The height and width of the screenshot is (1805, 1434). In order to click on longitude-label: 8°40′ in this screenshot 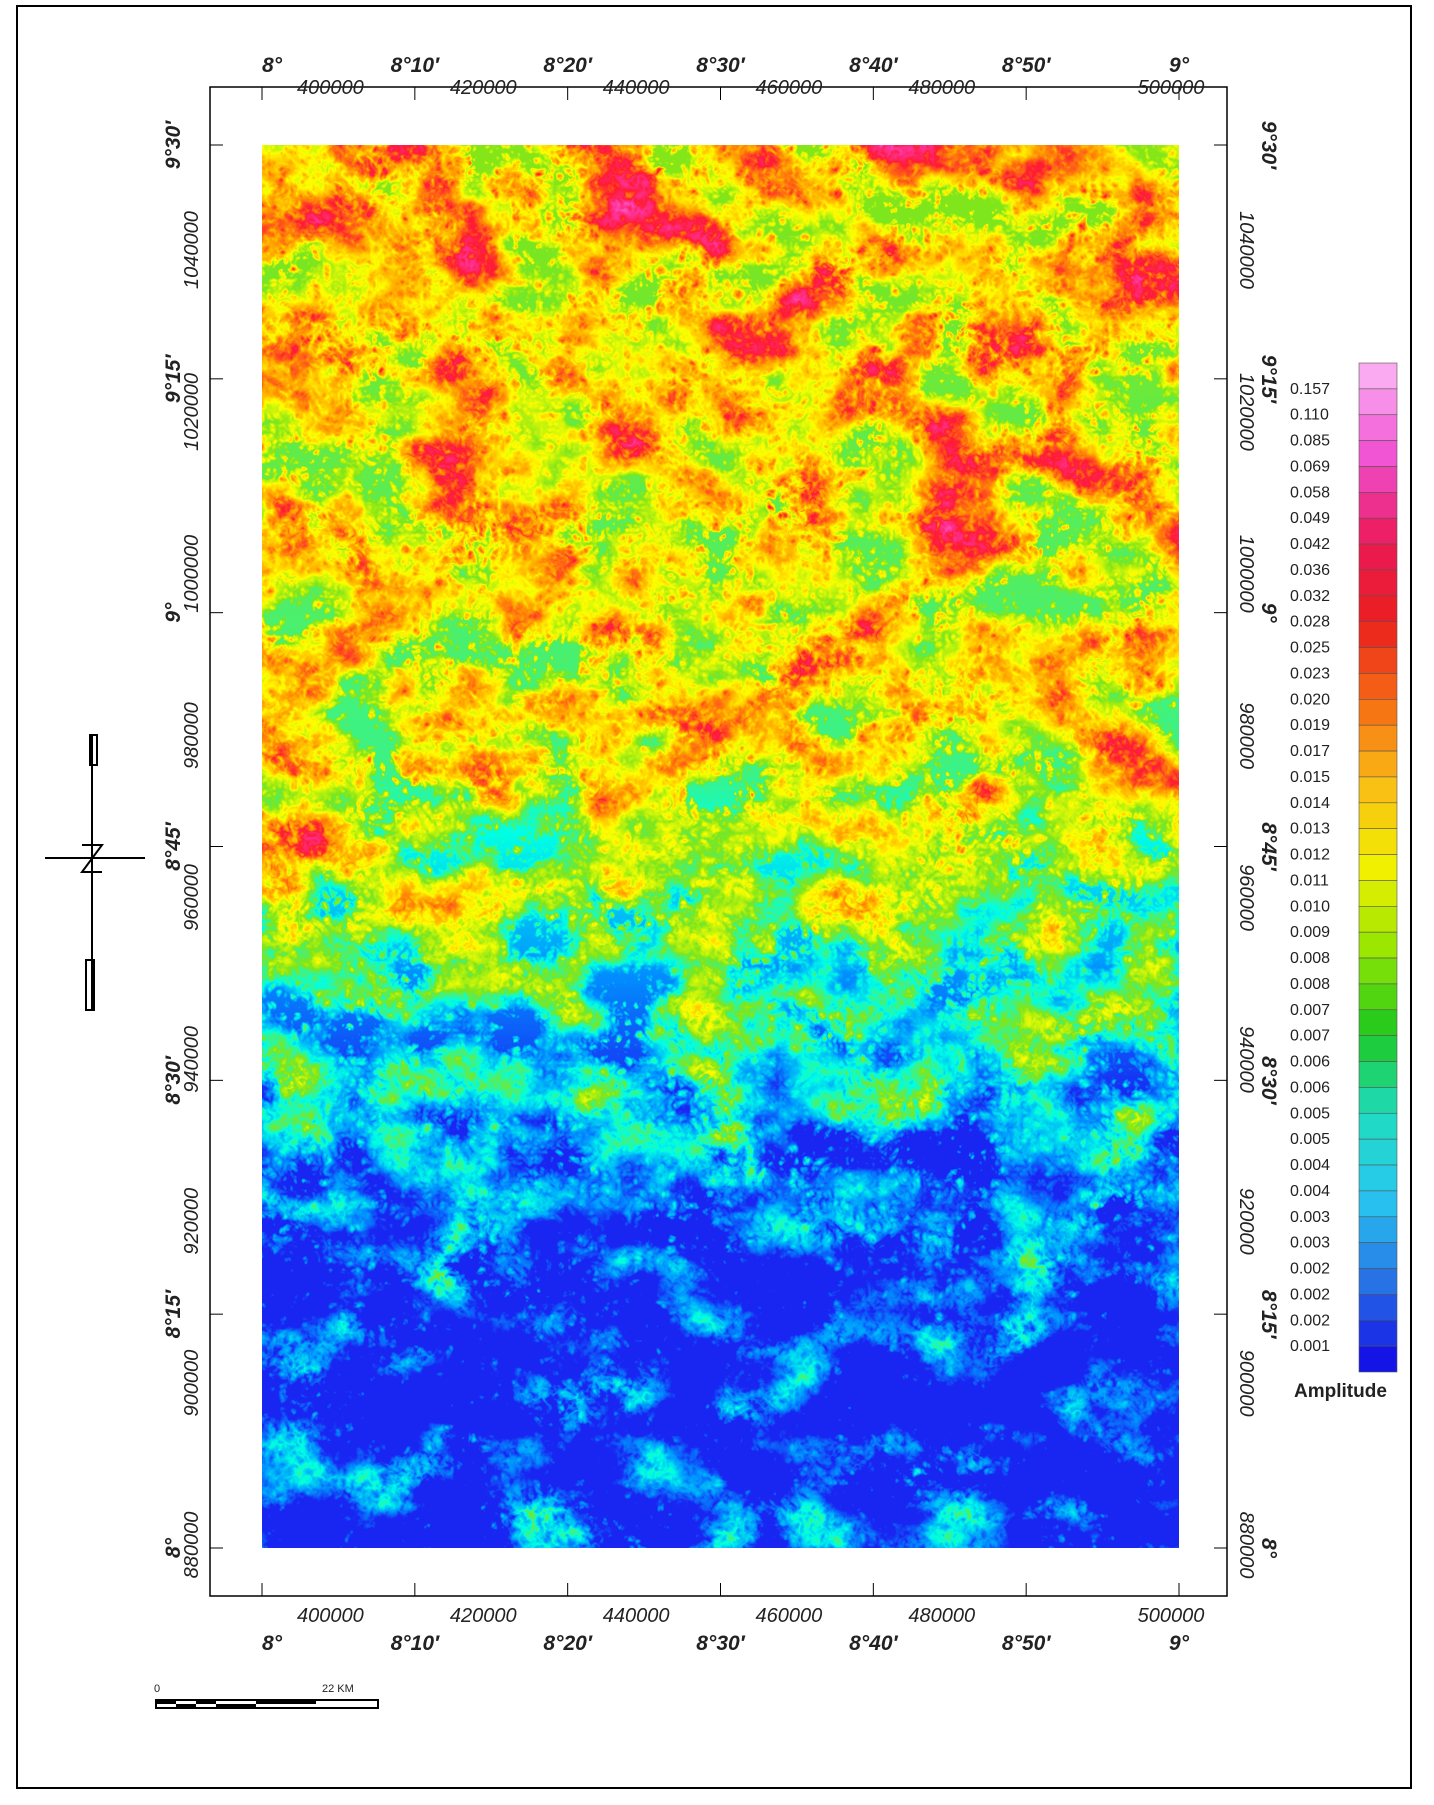, I will do `click(873, 1643)`.